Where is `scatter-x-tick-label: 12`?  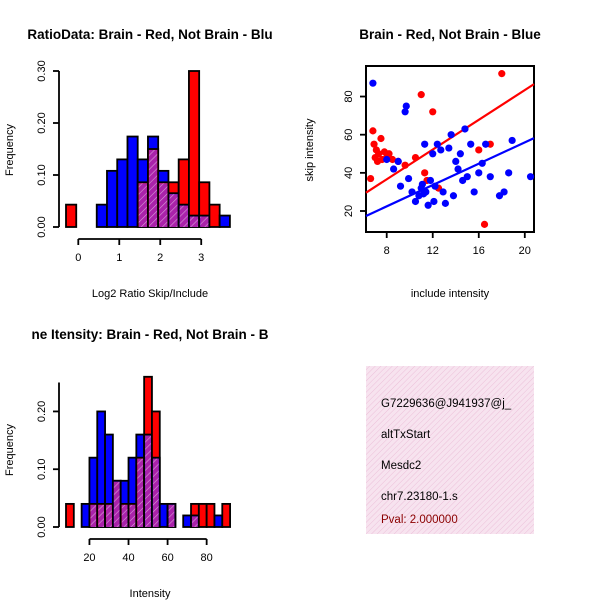
scatter-x-tick-label: 12 is located at coordinates (433, 251).